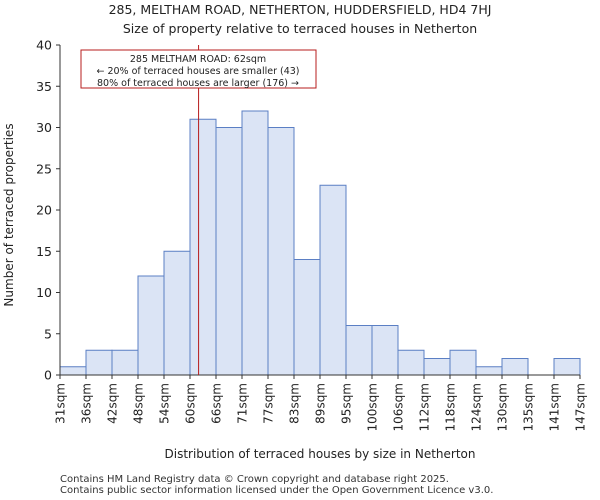 This screenshot has height=500, width=600. I want to click on y-tick-label: 20, so click(44, 210).